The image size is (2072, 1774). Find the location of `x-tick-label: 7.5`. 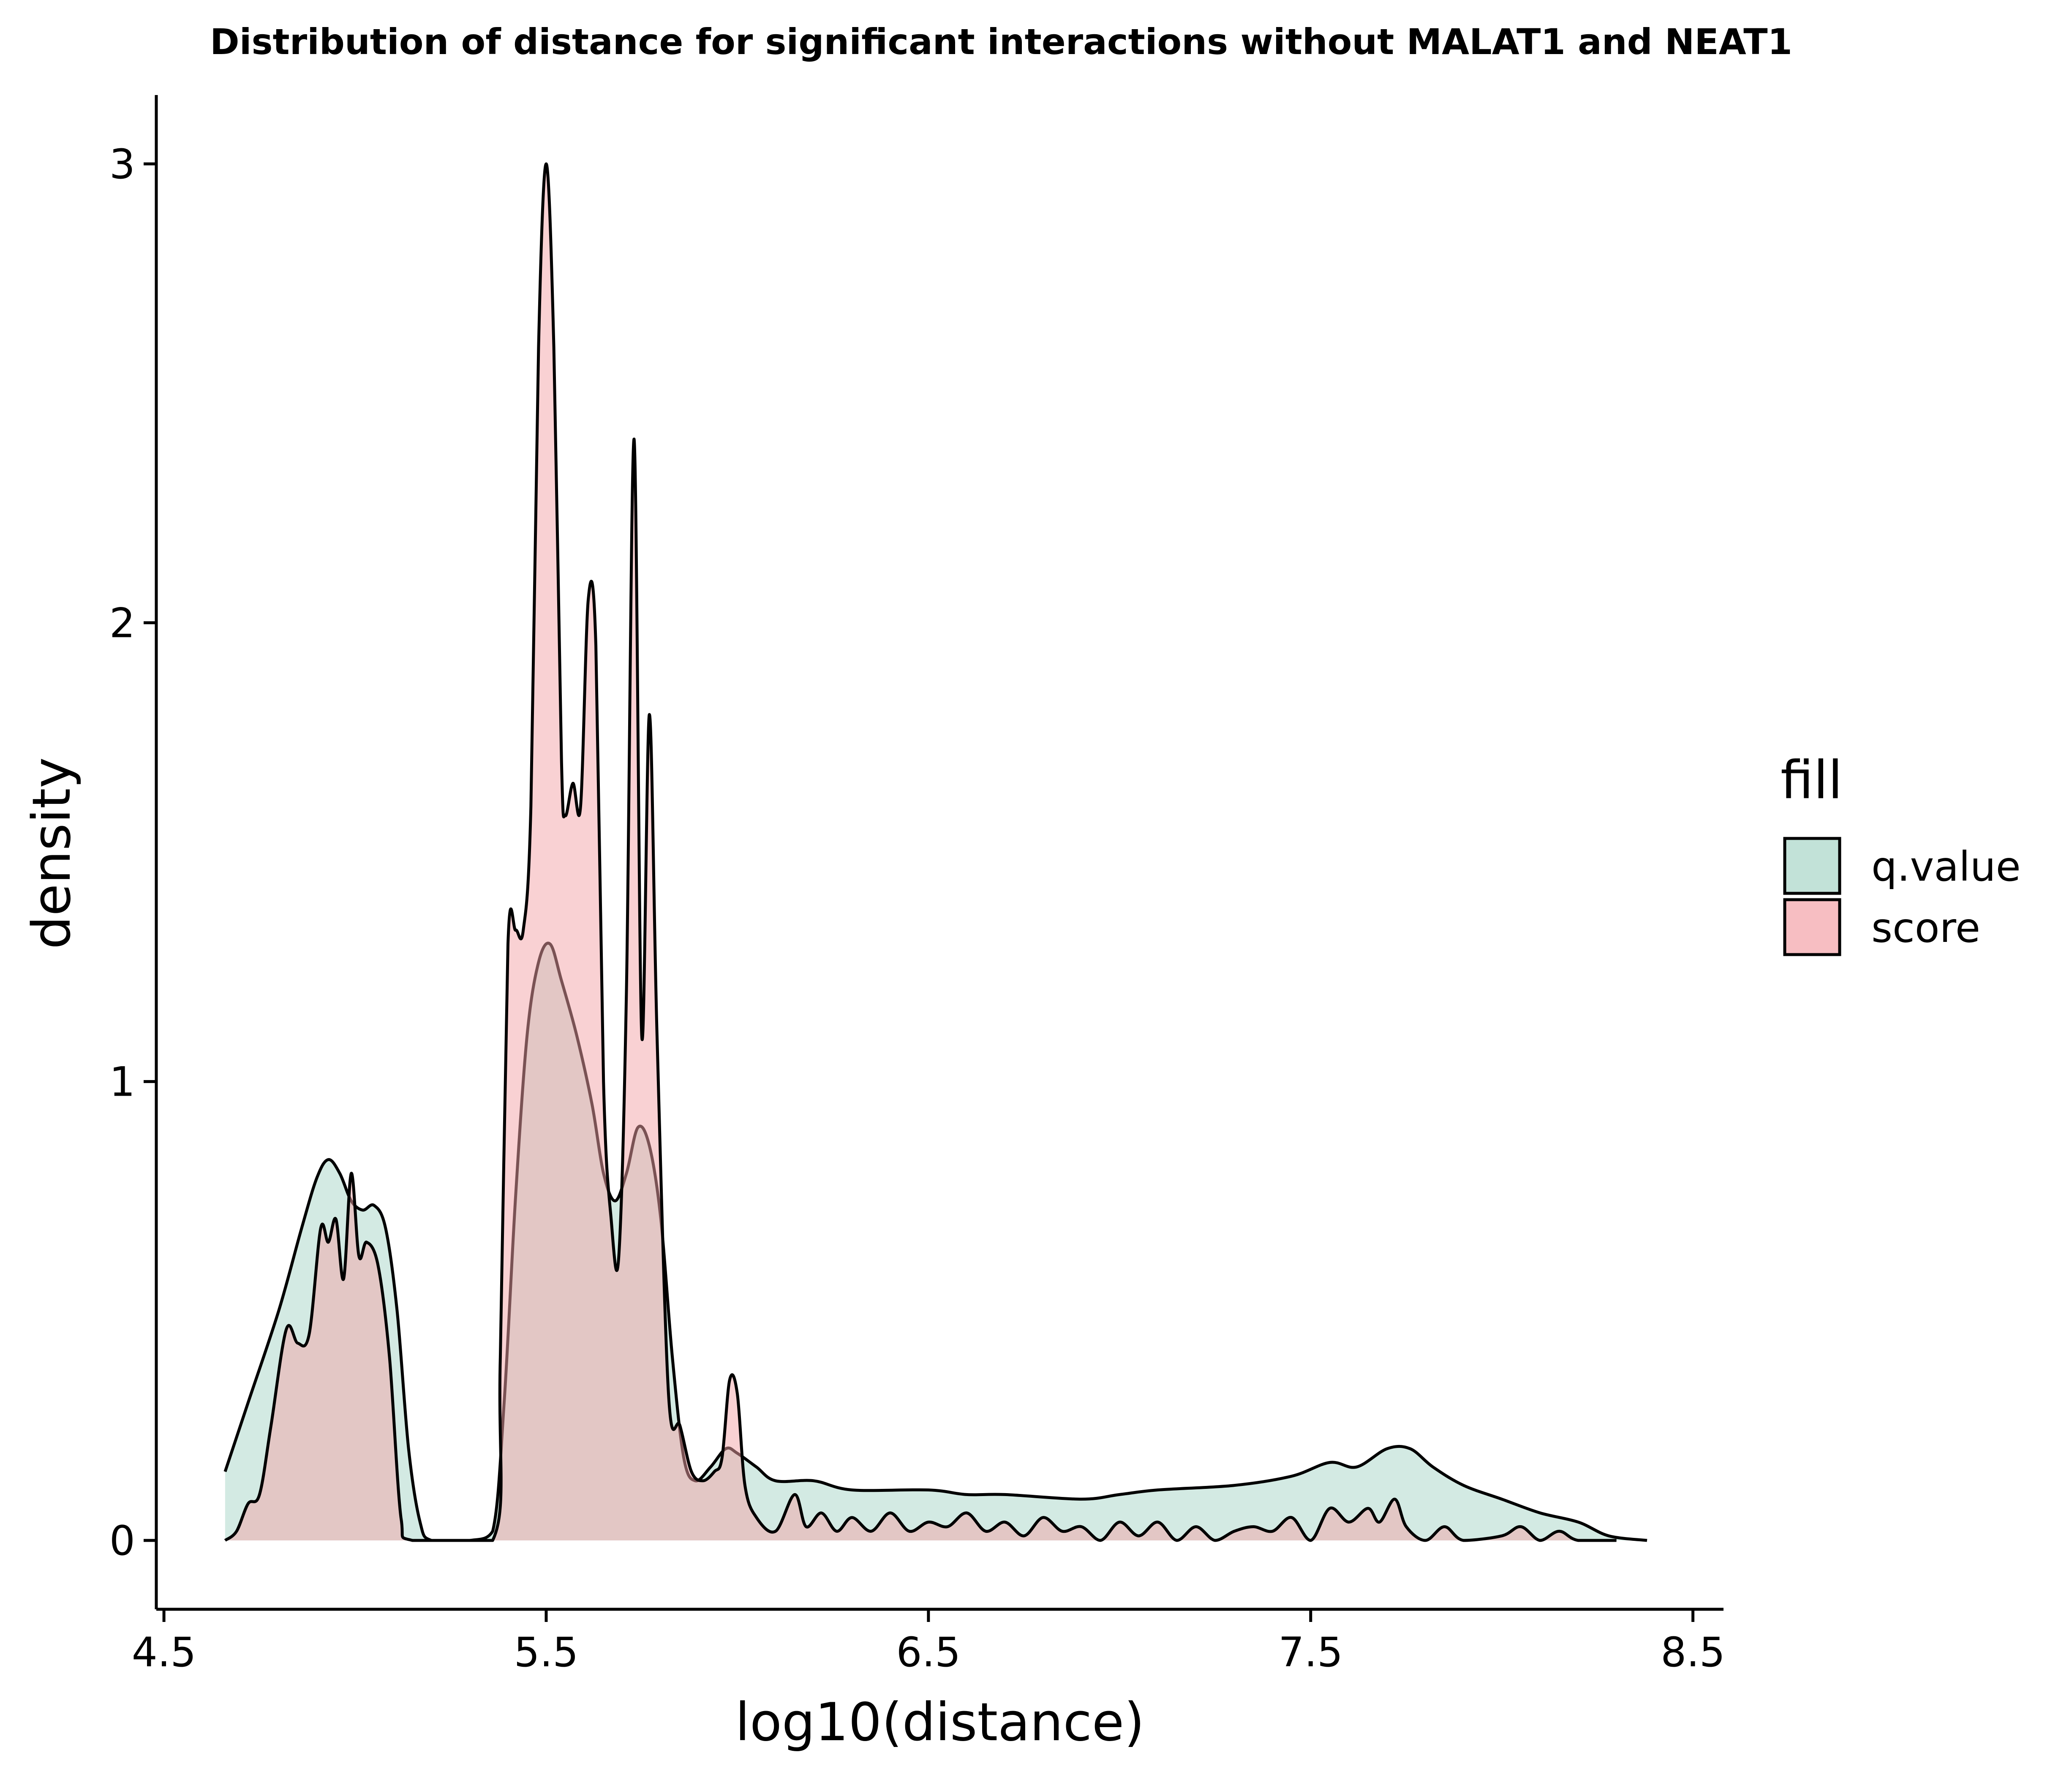

x-tick-label: 7.5 is located at coordinates (1310, 1652).